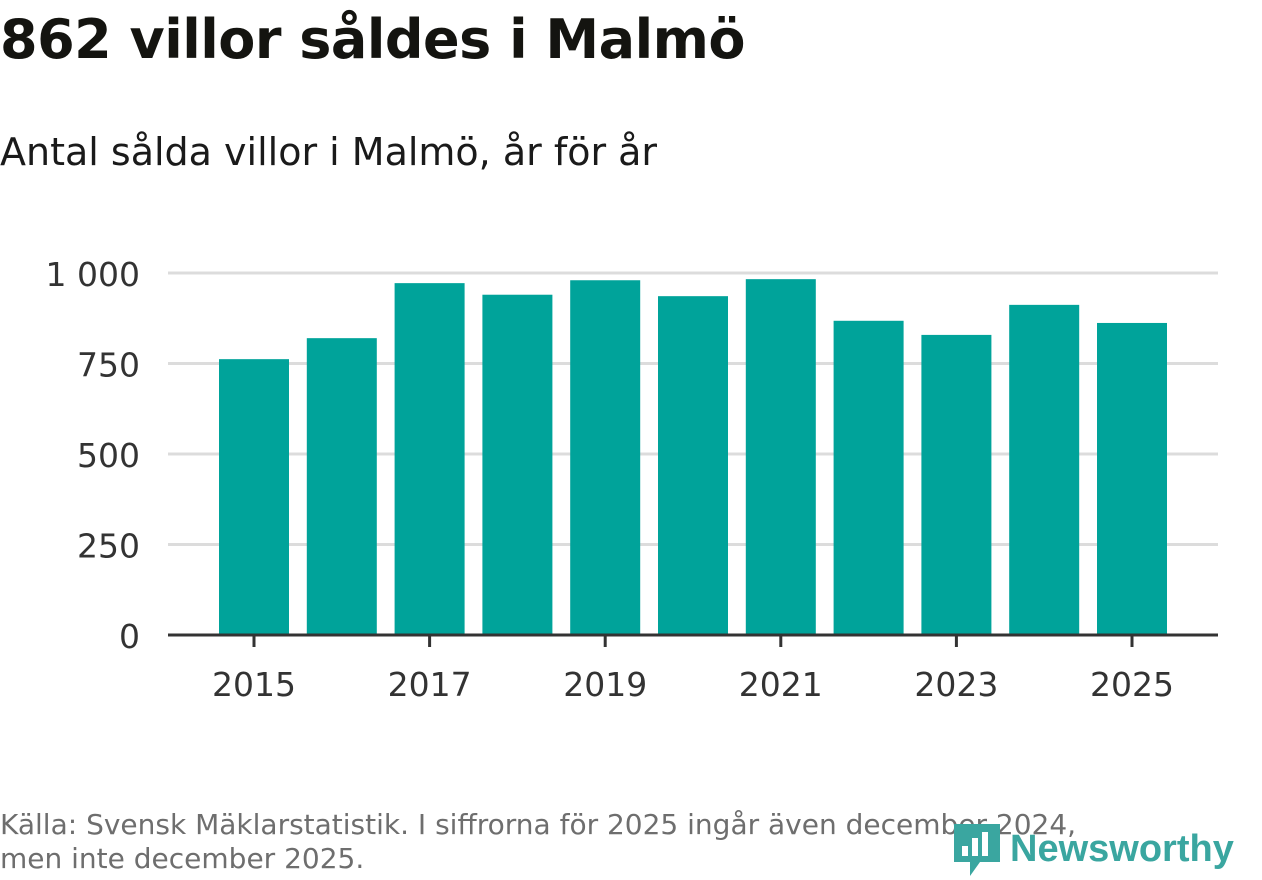 This screenshot has height=880, width=1262. Describe the element at coordinates (1132, 684) in the screenshot. I see `x-tick-label: 2025` at that location.